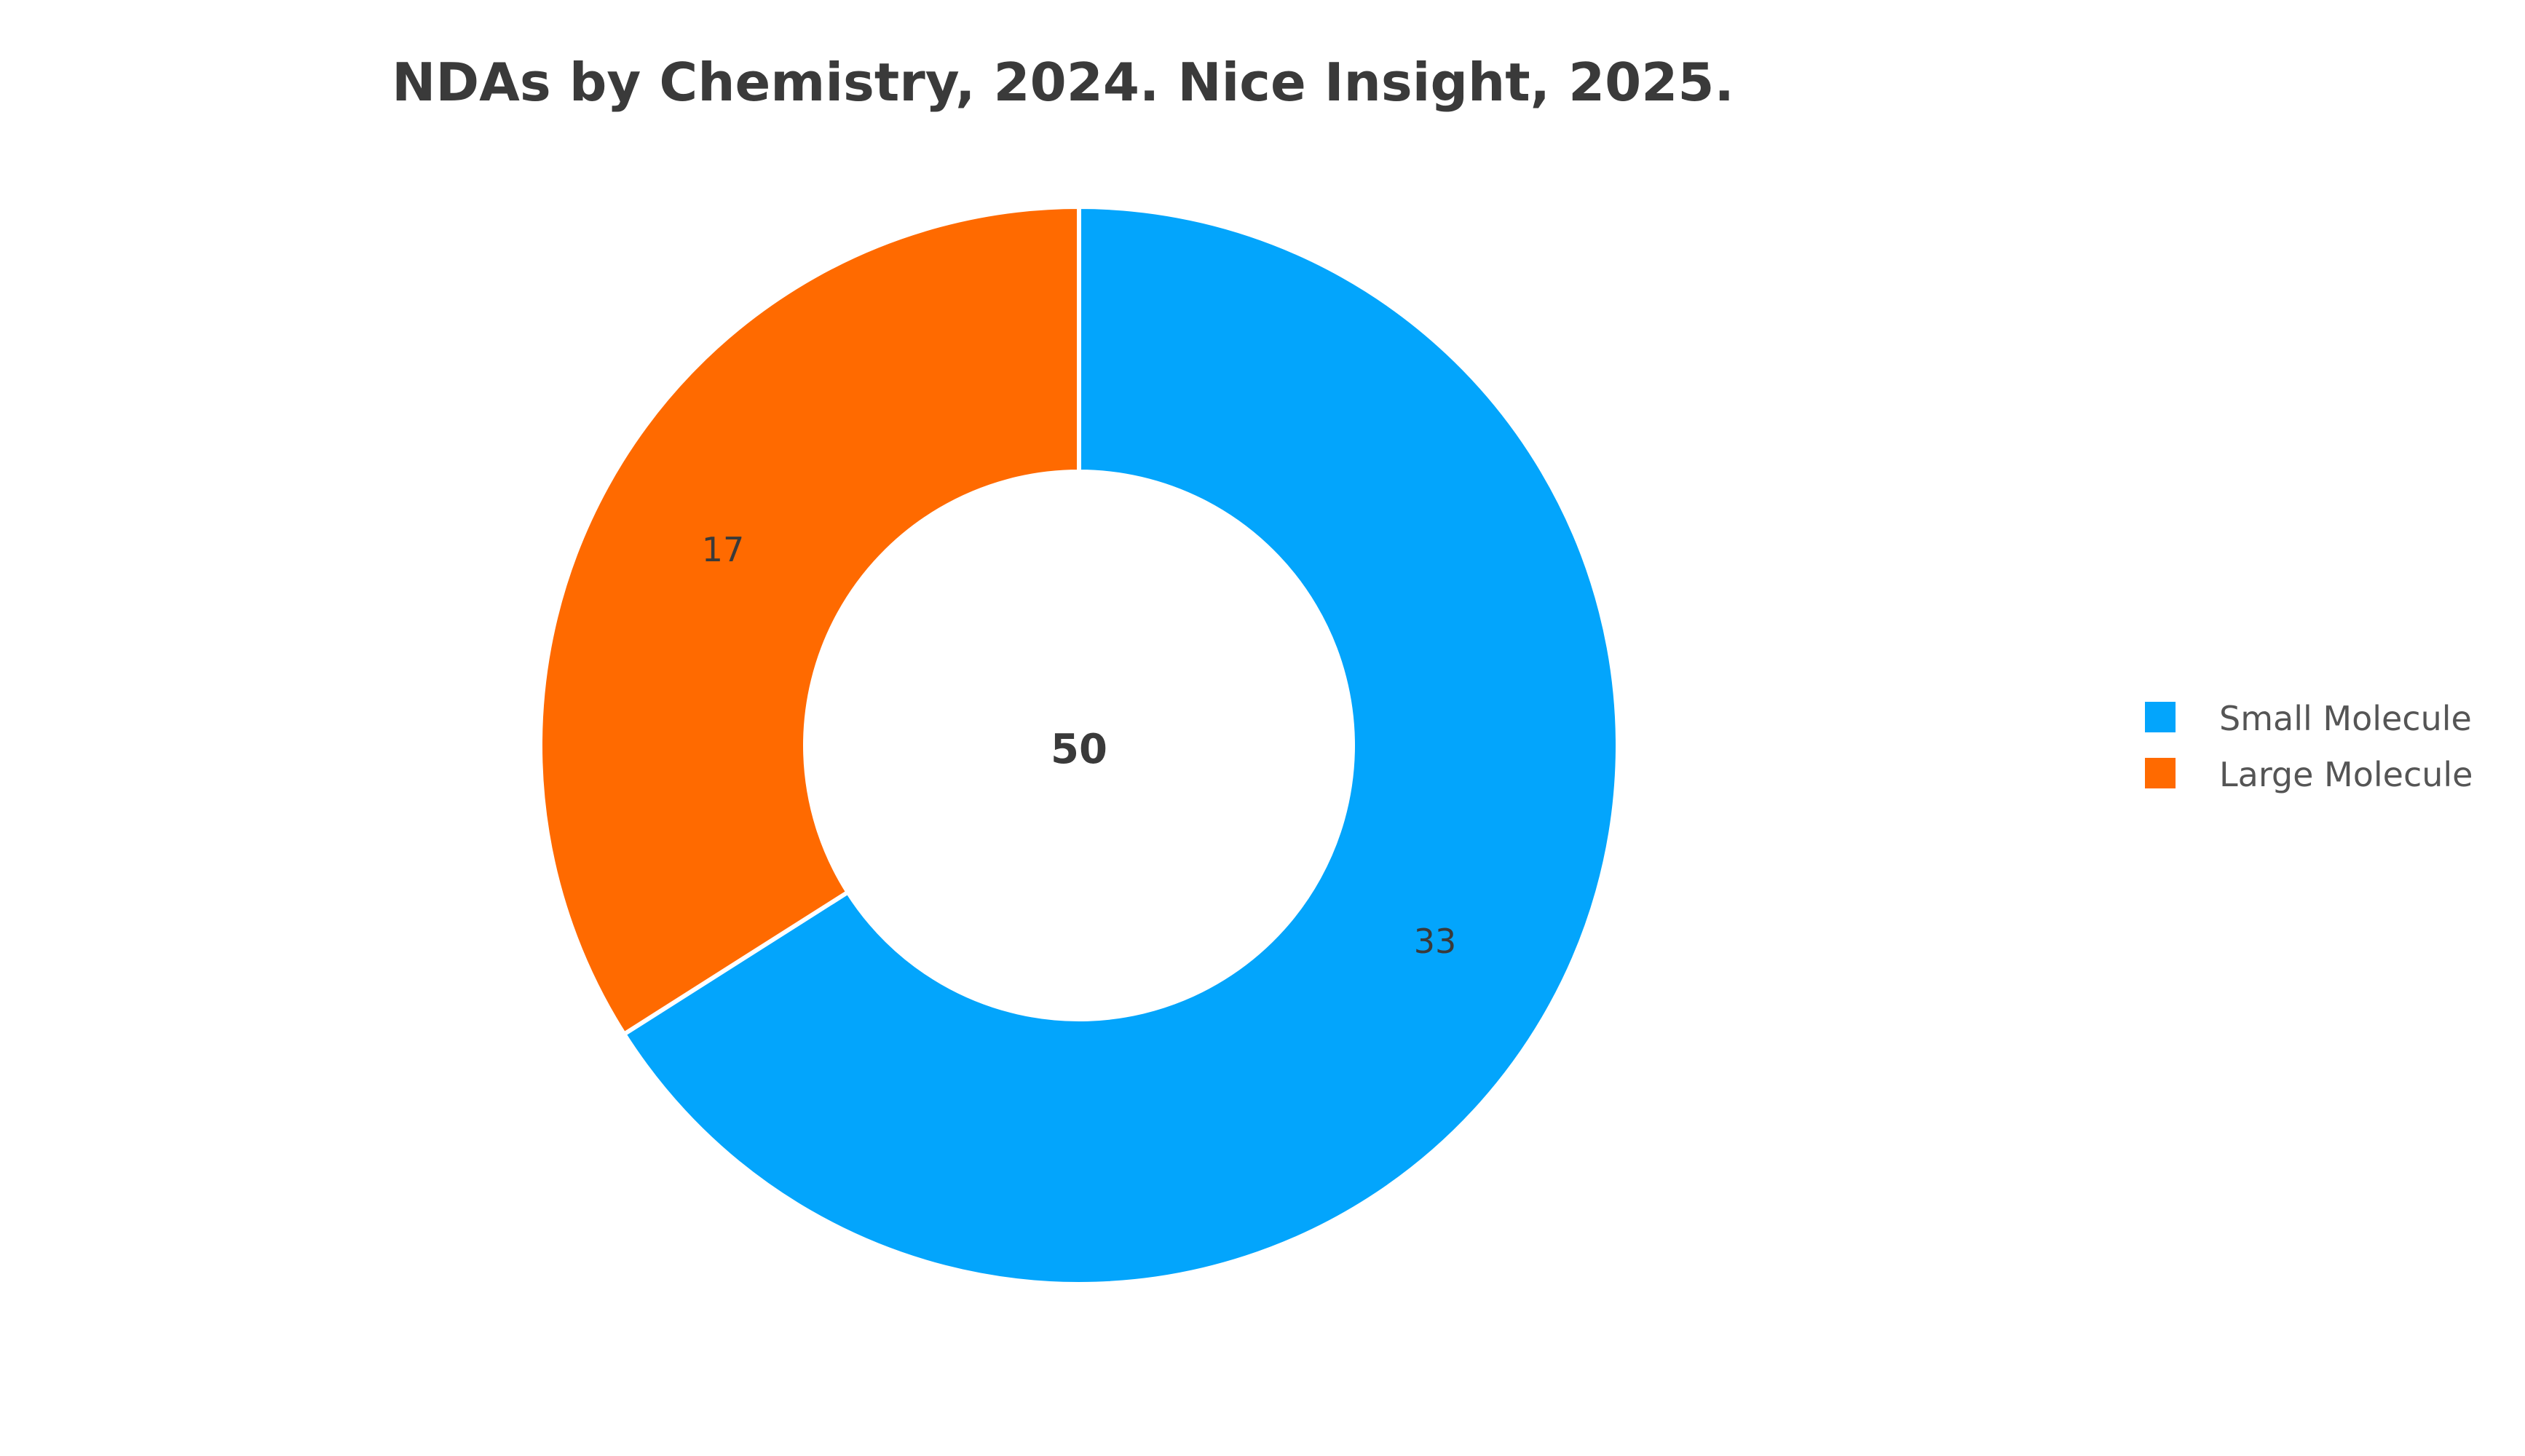 The image size is (2525, 1456). I want to click on legend-label-small-molecule: Small Molecule, so click(2345, 718).